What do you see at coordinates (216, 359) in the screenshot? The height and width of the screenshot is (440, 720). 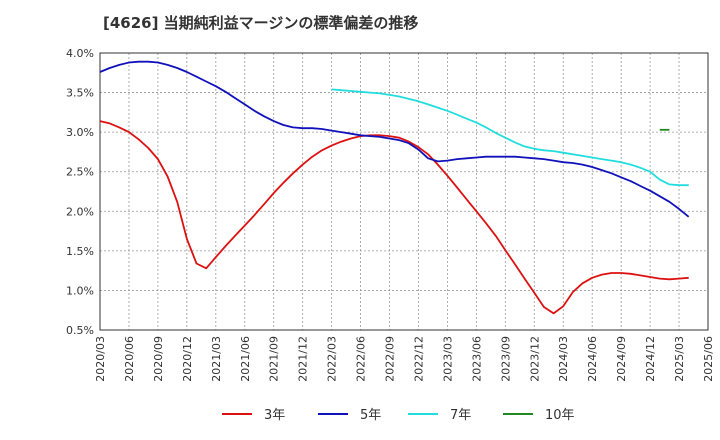 I see `x-tick-label: 2021/03` at bounding box center [216, 359].